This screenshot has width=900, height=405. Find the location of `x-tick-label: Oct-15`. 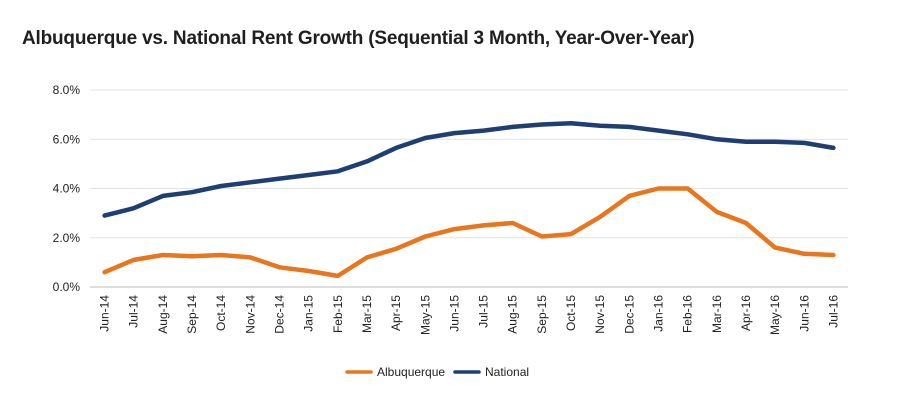

x-tick-label: Oct-15 is located at coordinates (571, 313).